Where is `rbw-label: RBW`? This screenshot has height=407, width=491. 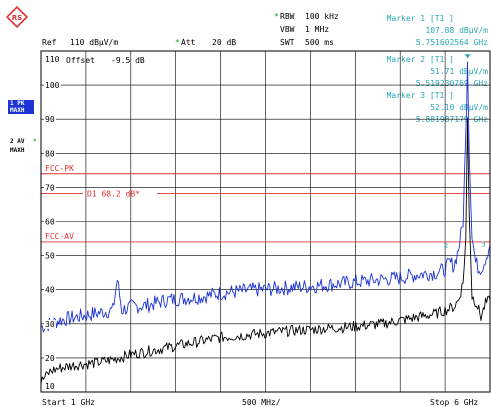 rbw-label: RBW is located at coordinates (287, 16).